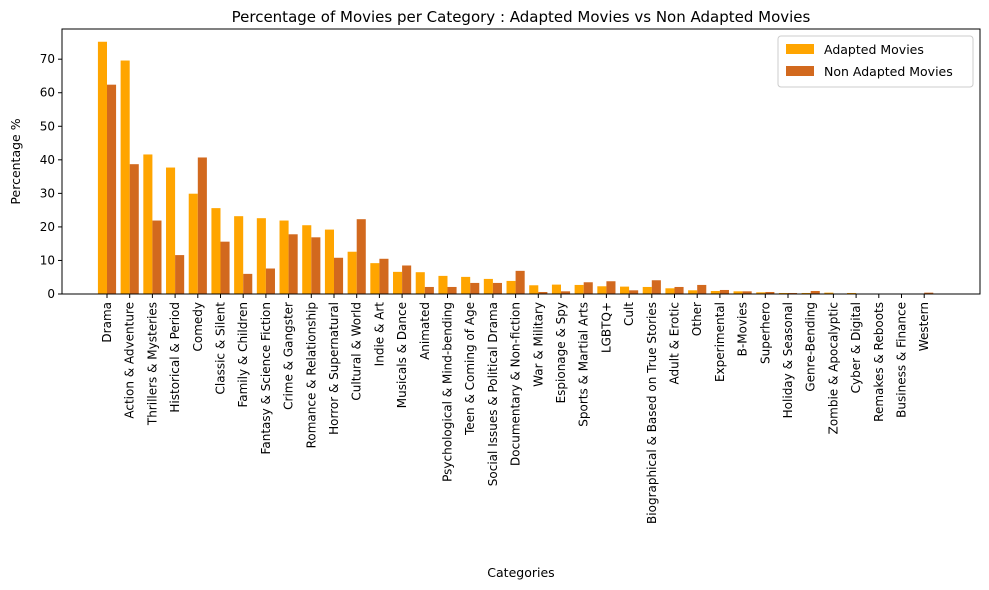 Image resolution: width=989 pixels, height=590 pixels. What do you see at coordinates (198, 327) in the screenshot?
I see `x-tick-label: Comedy` at bounding box center [198, 327].